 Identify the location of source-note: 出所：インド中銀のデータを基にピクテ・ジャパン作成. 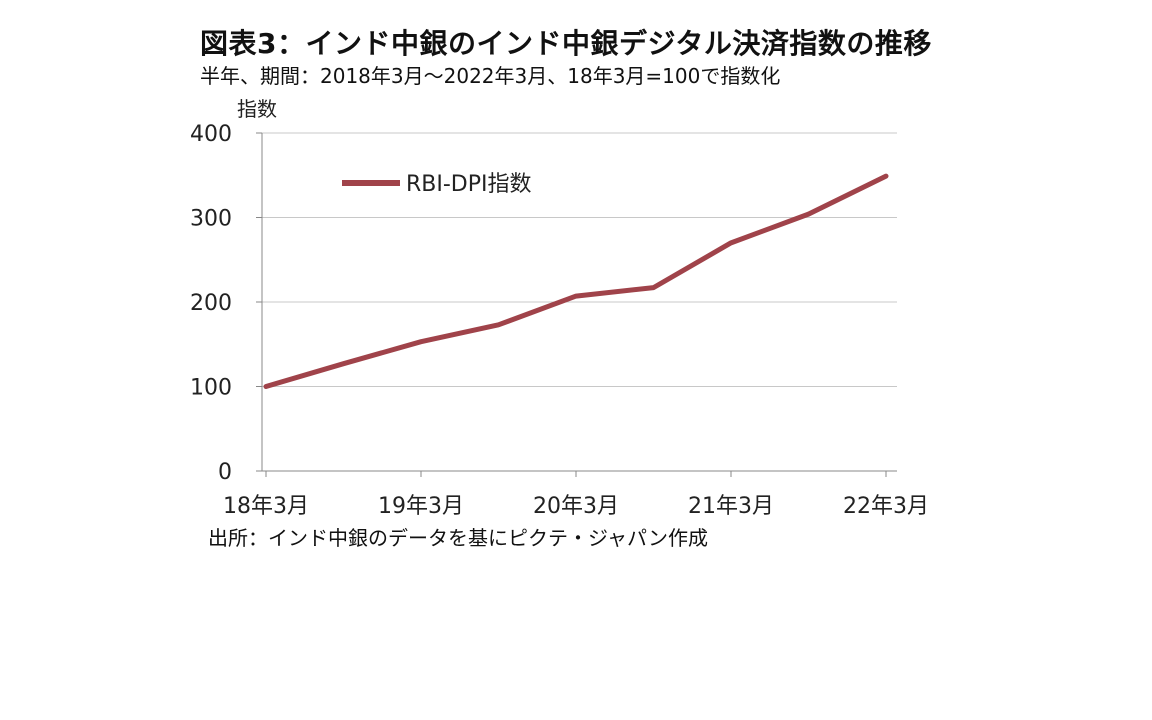
(458, 538).